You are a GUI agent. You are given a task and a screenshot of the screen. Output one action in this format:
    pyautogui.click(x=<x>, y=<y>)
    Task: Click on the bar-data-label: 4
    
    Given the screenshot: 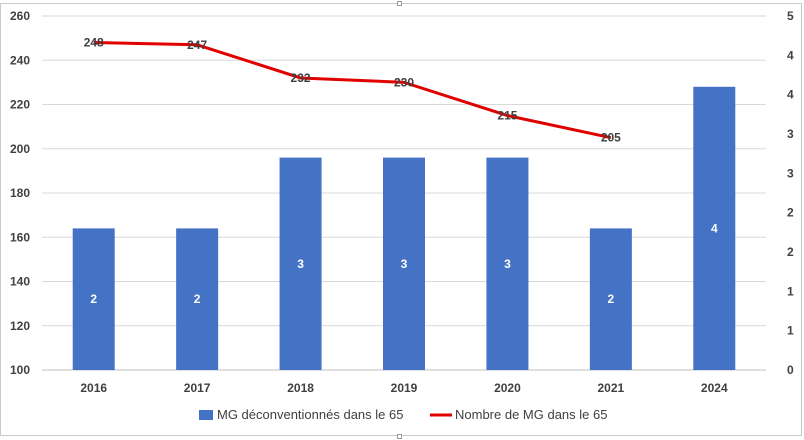 What is the action you would take?
    pyautogui.click(x=714, y=228)
    